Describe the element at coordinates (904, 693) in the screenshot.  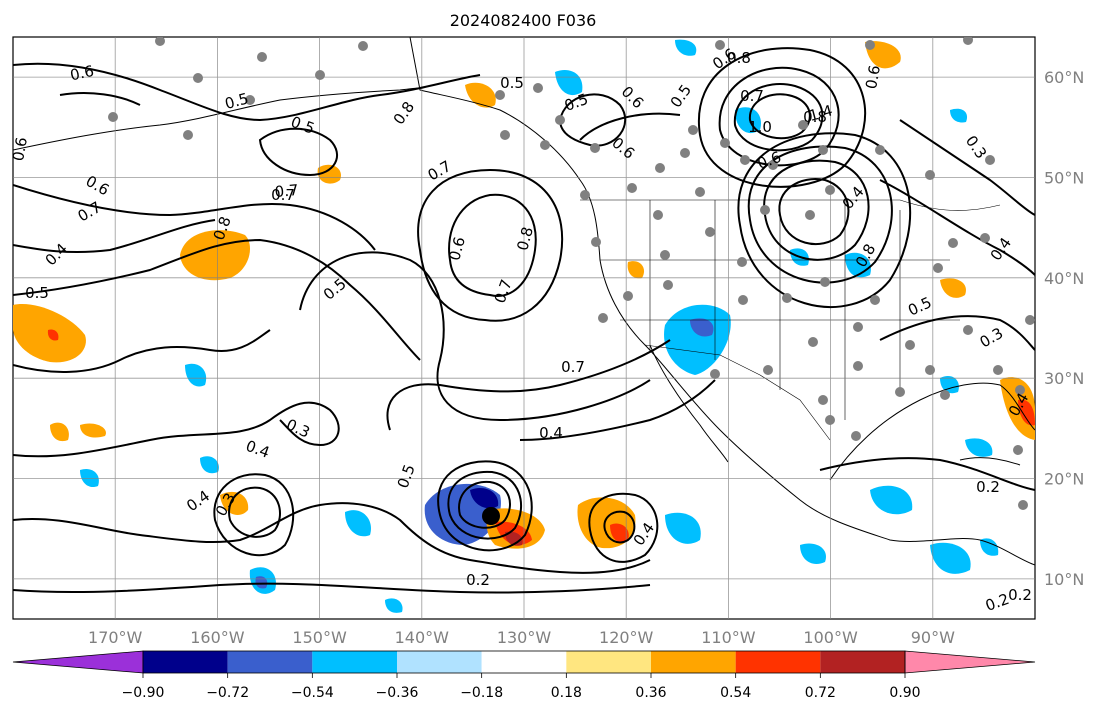
I see `colorbar-tick-label: 0.90` at that location.